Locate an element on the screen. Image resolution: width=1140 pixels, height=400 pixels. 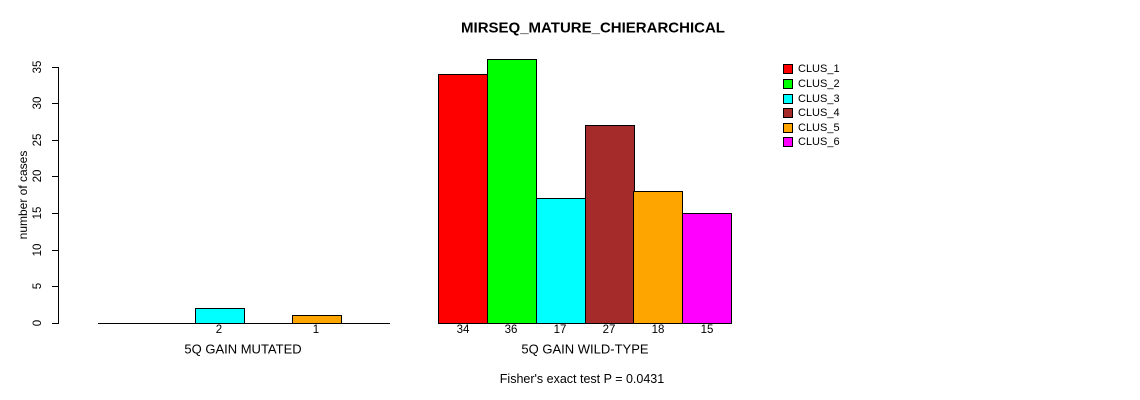
group-label: 5Q GAIN MUTATED is located at coordinates (243, 348).